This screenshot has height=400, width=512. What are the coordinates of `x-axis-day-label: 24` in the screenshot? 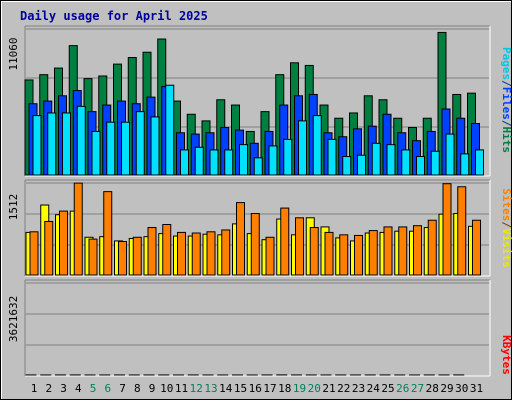 It's located at (374, 388).